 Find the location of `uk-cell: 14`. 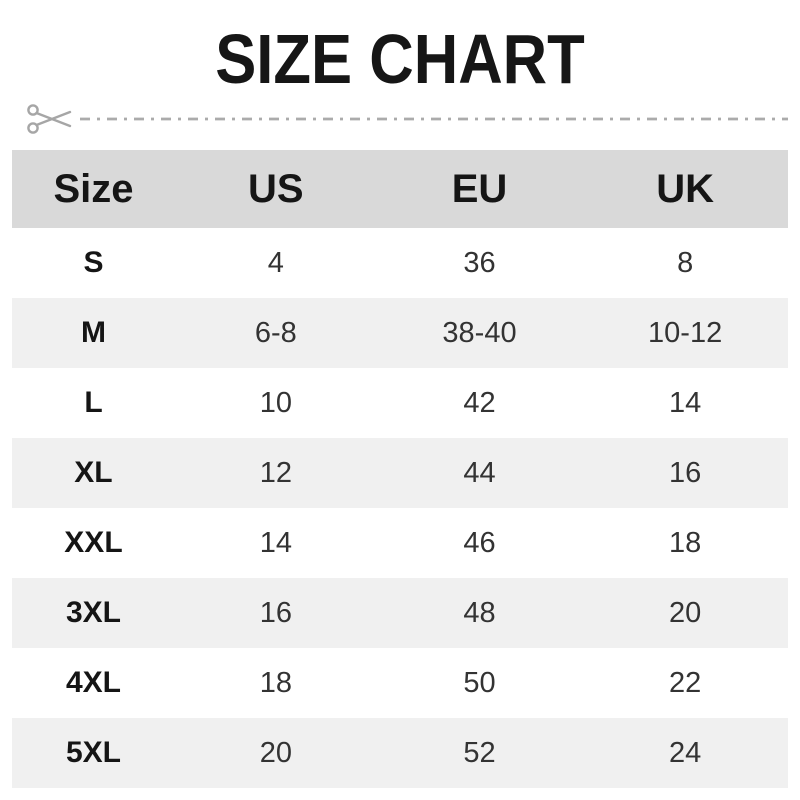

uk-cell: 14 is located at coordinates (685, 402).